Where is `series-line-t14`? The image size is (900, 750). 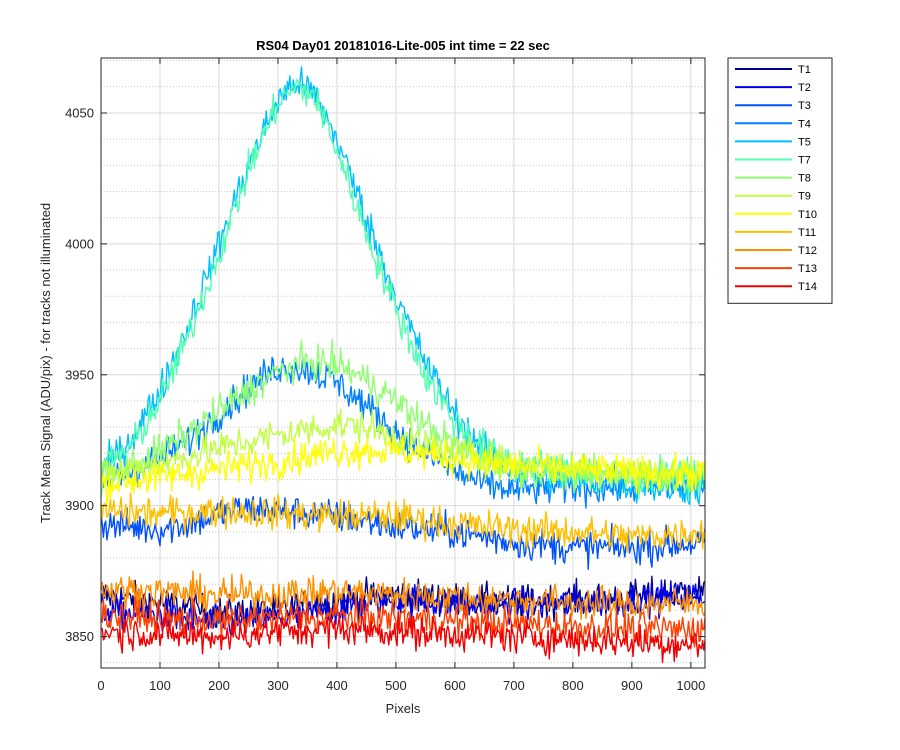
series-line-t14 is located at coordinates (403, 637).